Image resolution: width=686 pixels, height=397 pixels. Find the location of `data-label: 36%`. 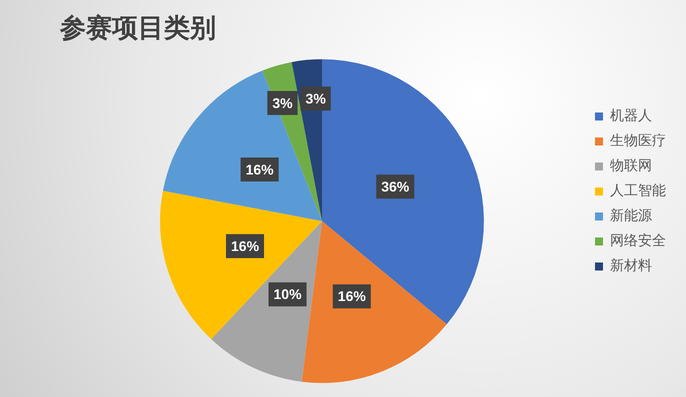

data-label: 36% is located at coordinates (395, 186).